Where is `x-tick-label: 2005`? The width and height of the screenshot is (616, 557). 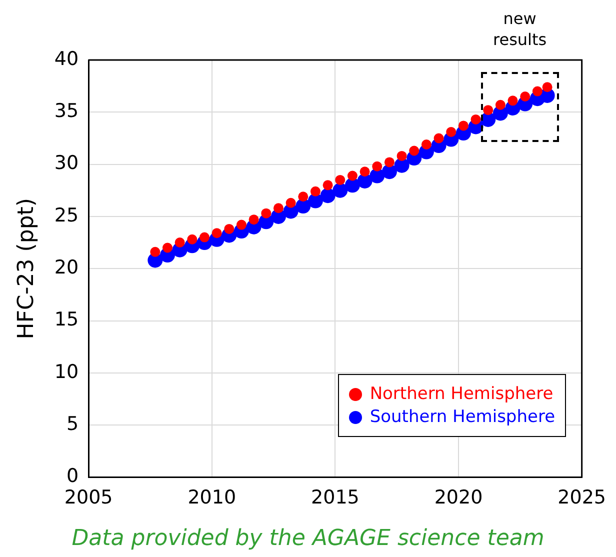
x-tick-label: 2005 is located at coordinates (88, 497).